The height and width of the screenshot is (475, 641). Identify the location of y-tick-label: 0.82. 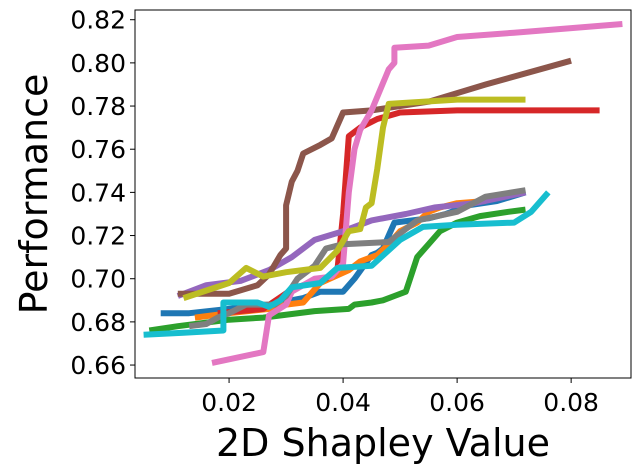
(98, 20).